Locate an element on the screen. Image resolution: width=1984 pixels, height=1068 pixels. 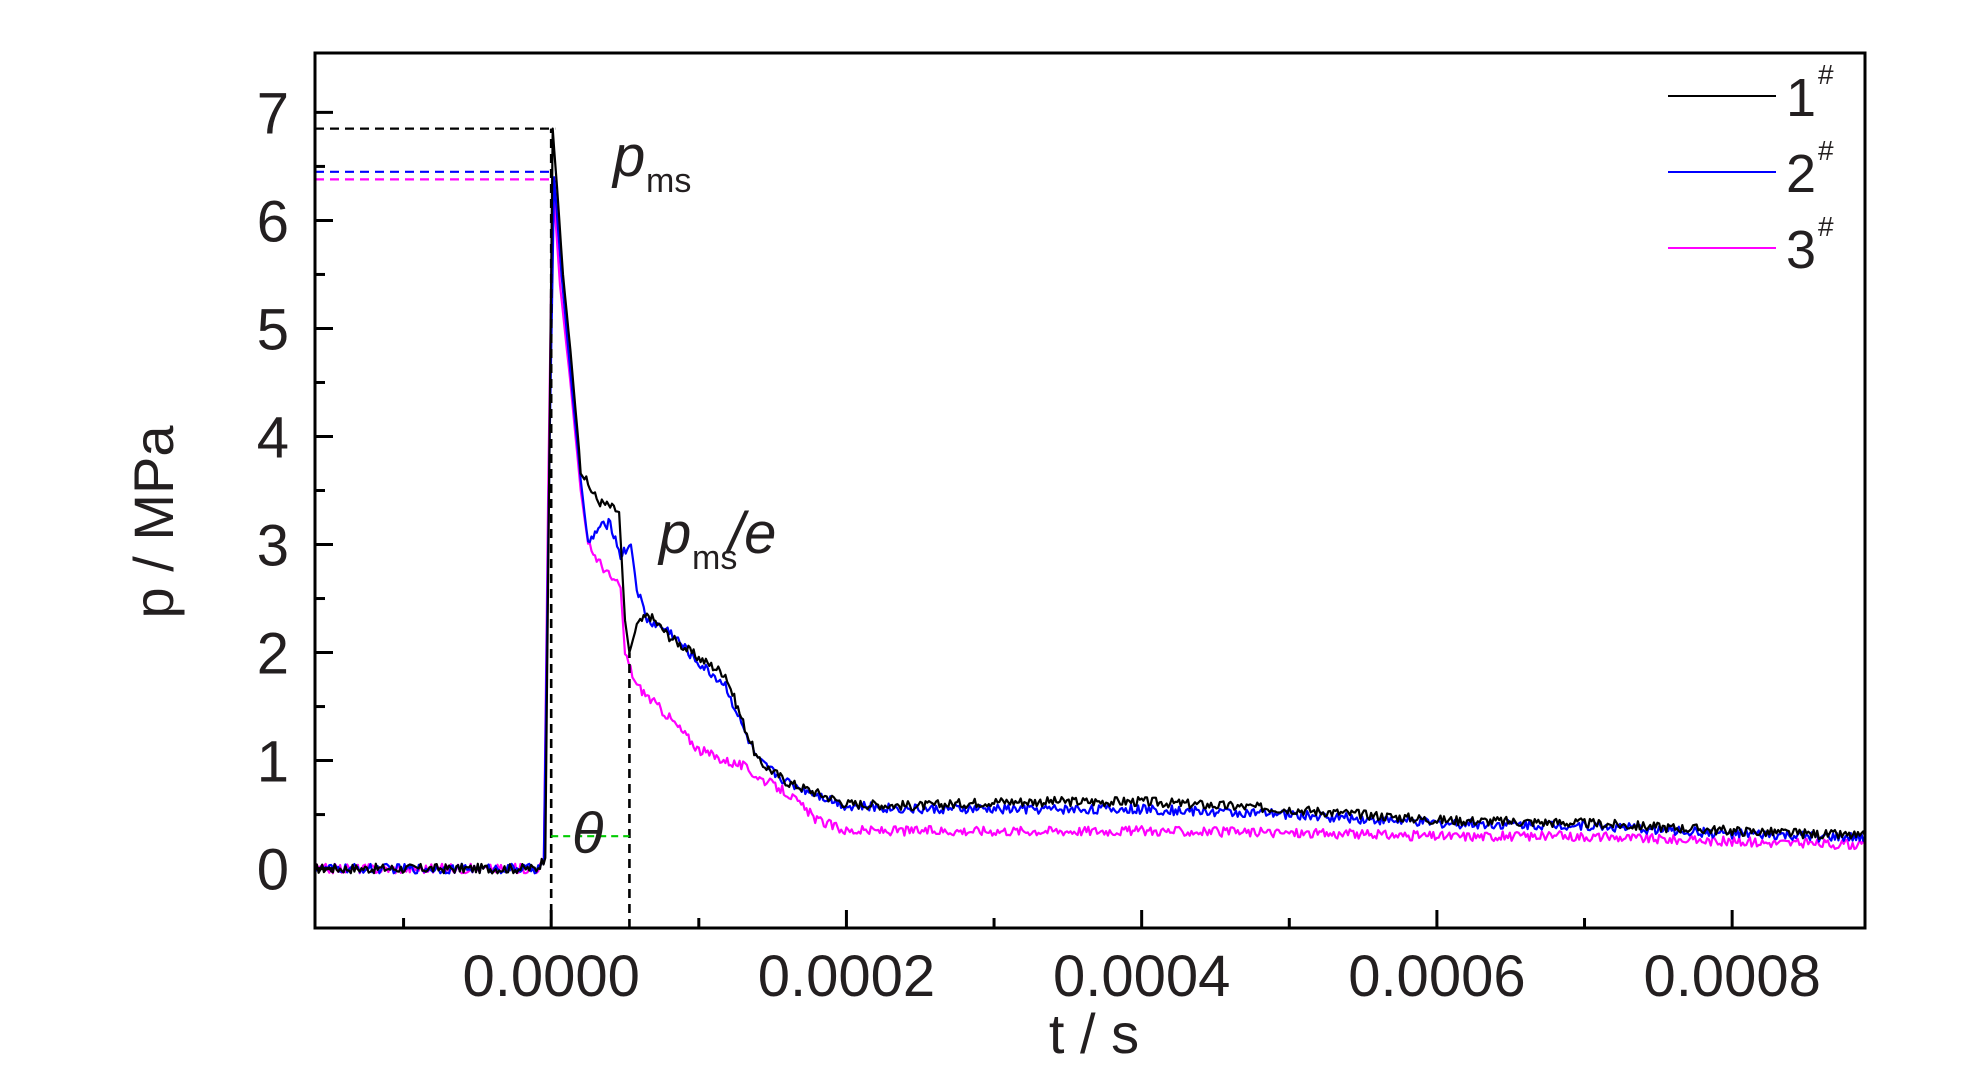
legend-sup-3: # is located at coordinates (1826, 226).